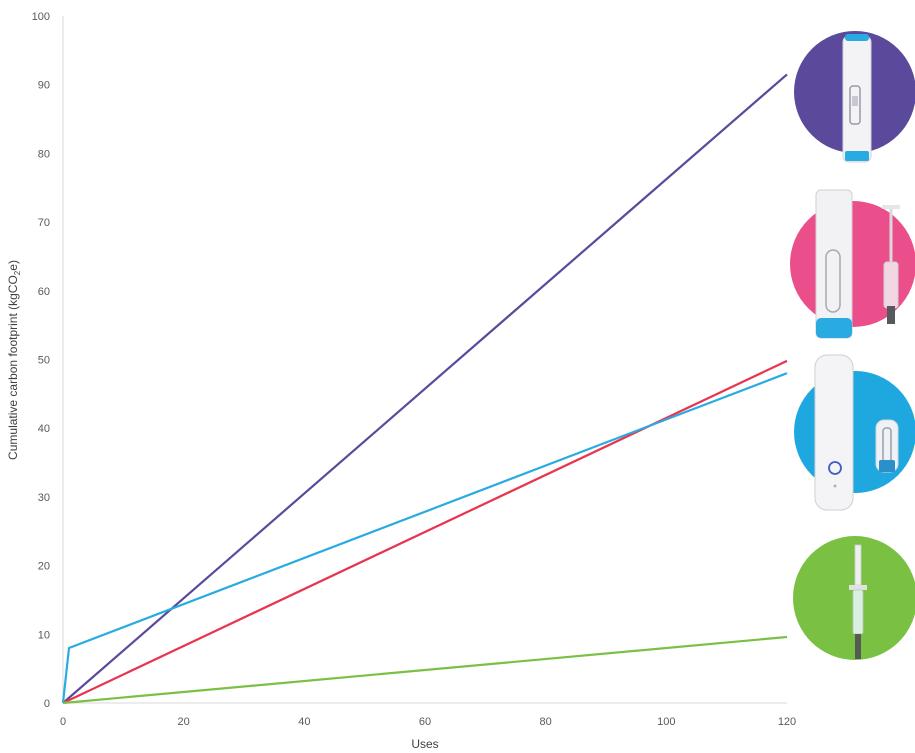 Image resolution: width=915 pixels, height=753 pixels. Describe the element at coordinates (184, 722) in the screenshot. I see `x-tick-label: 20` at that location.